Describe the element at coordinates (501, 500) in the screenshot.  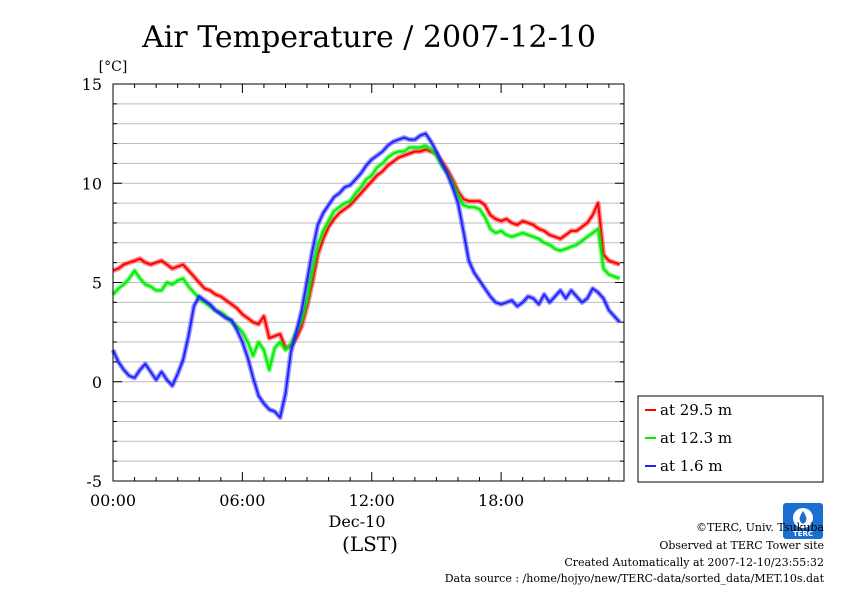
I see `x-tick-label: 18:00` at that location.